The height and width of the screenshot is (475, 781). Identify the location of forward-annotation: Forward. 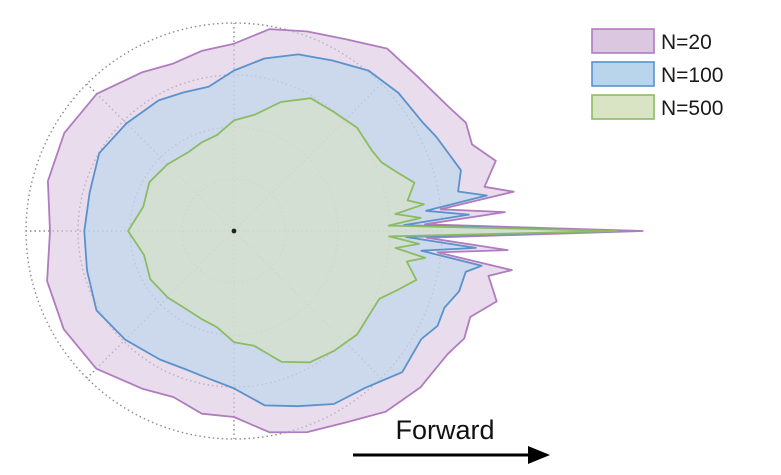
(451, 439).